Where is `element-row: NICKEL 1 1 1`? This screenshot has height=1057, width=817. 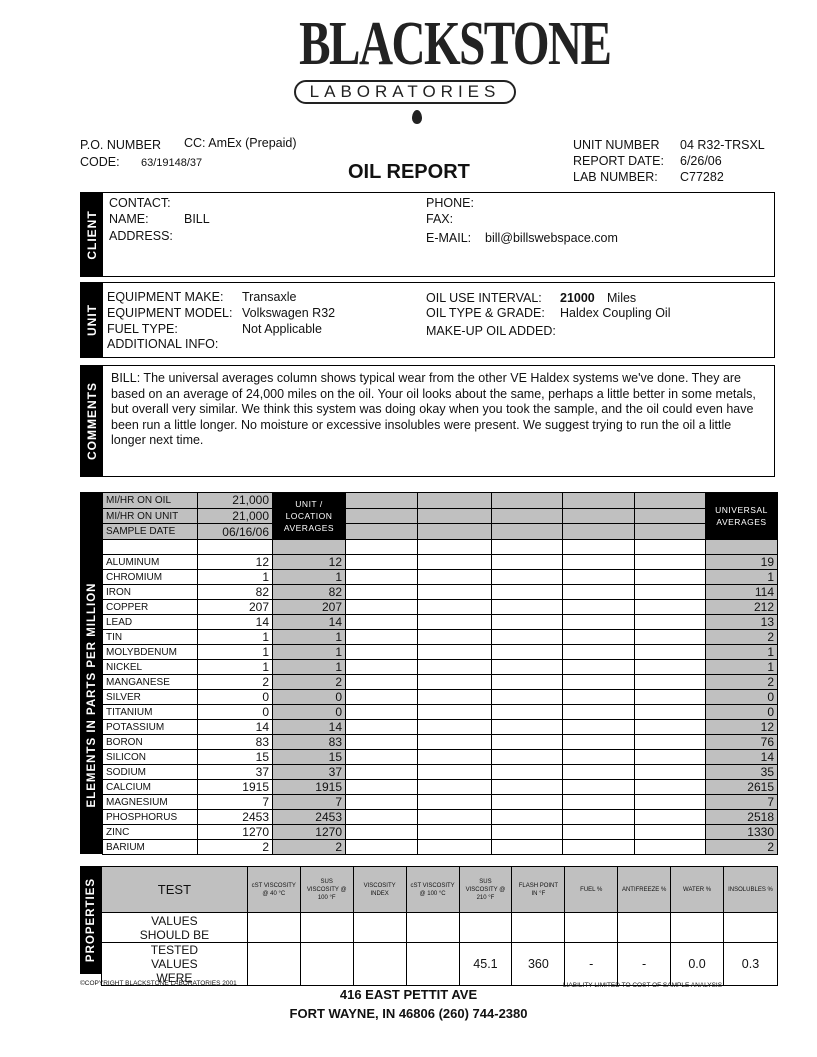
element-row: NICKEL 1 1 1 is located at coordinates (440, 667).